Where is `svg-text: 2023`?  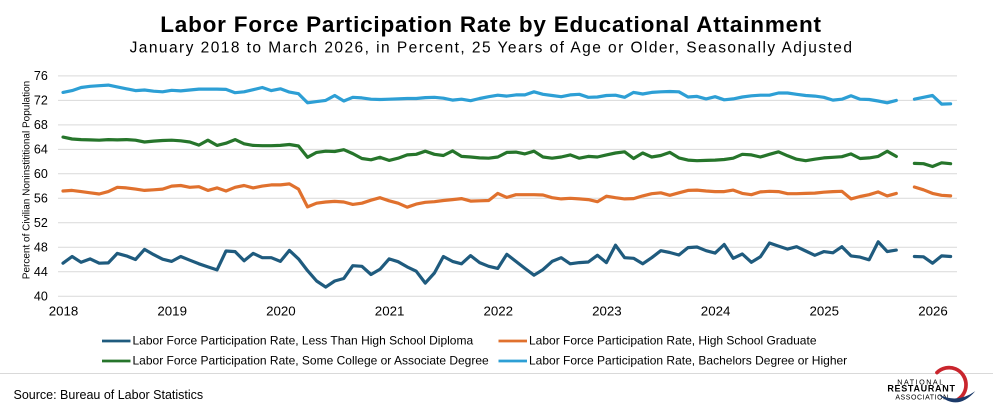 svg-text: 2023 is located at coordinates (607, 311).